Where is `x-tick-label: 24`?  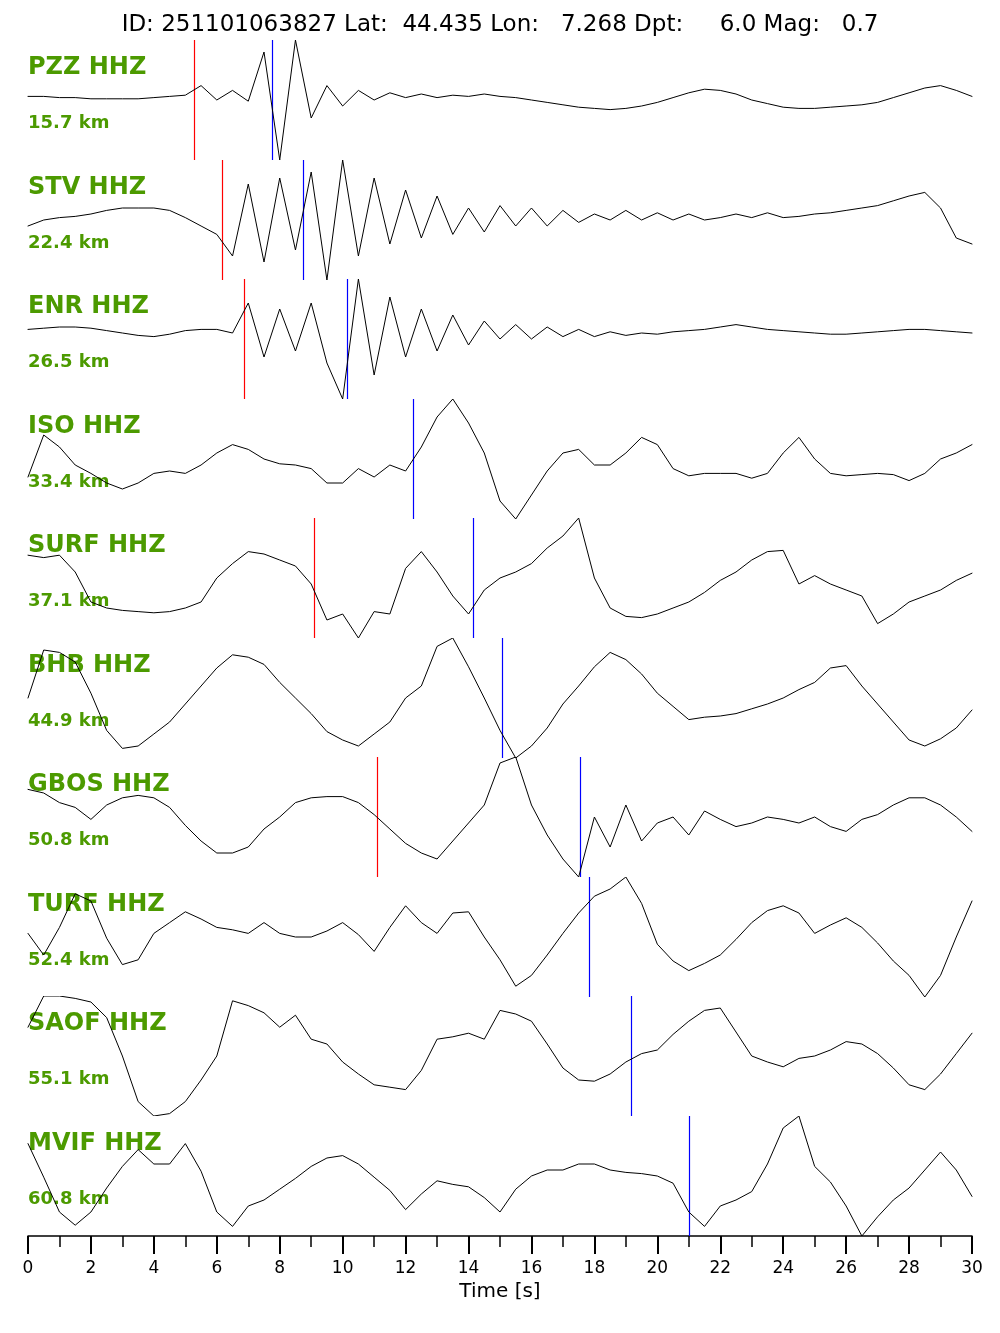 x-tick-label: 24 is located at coordinates (783, 1266).